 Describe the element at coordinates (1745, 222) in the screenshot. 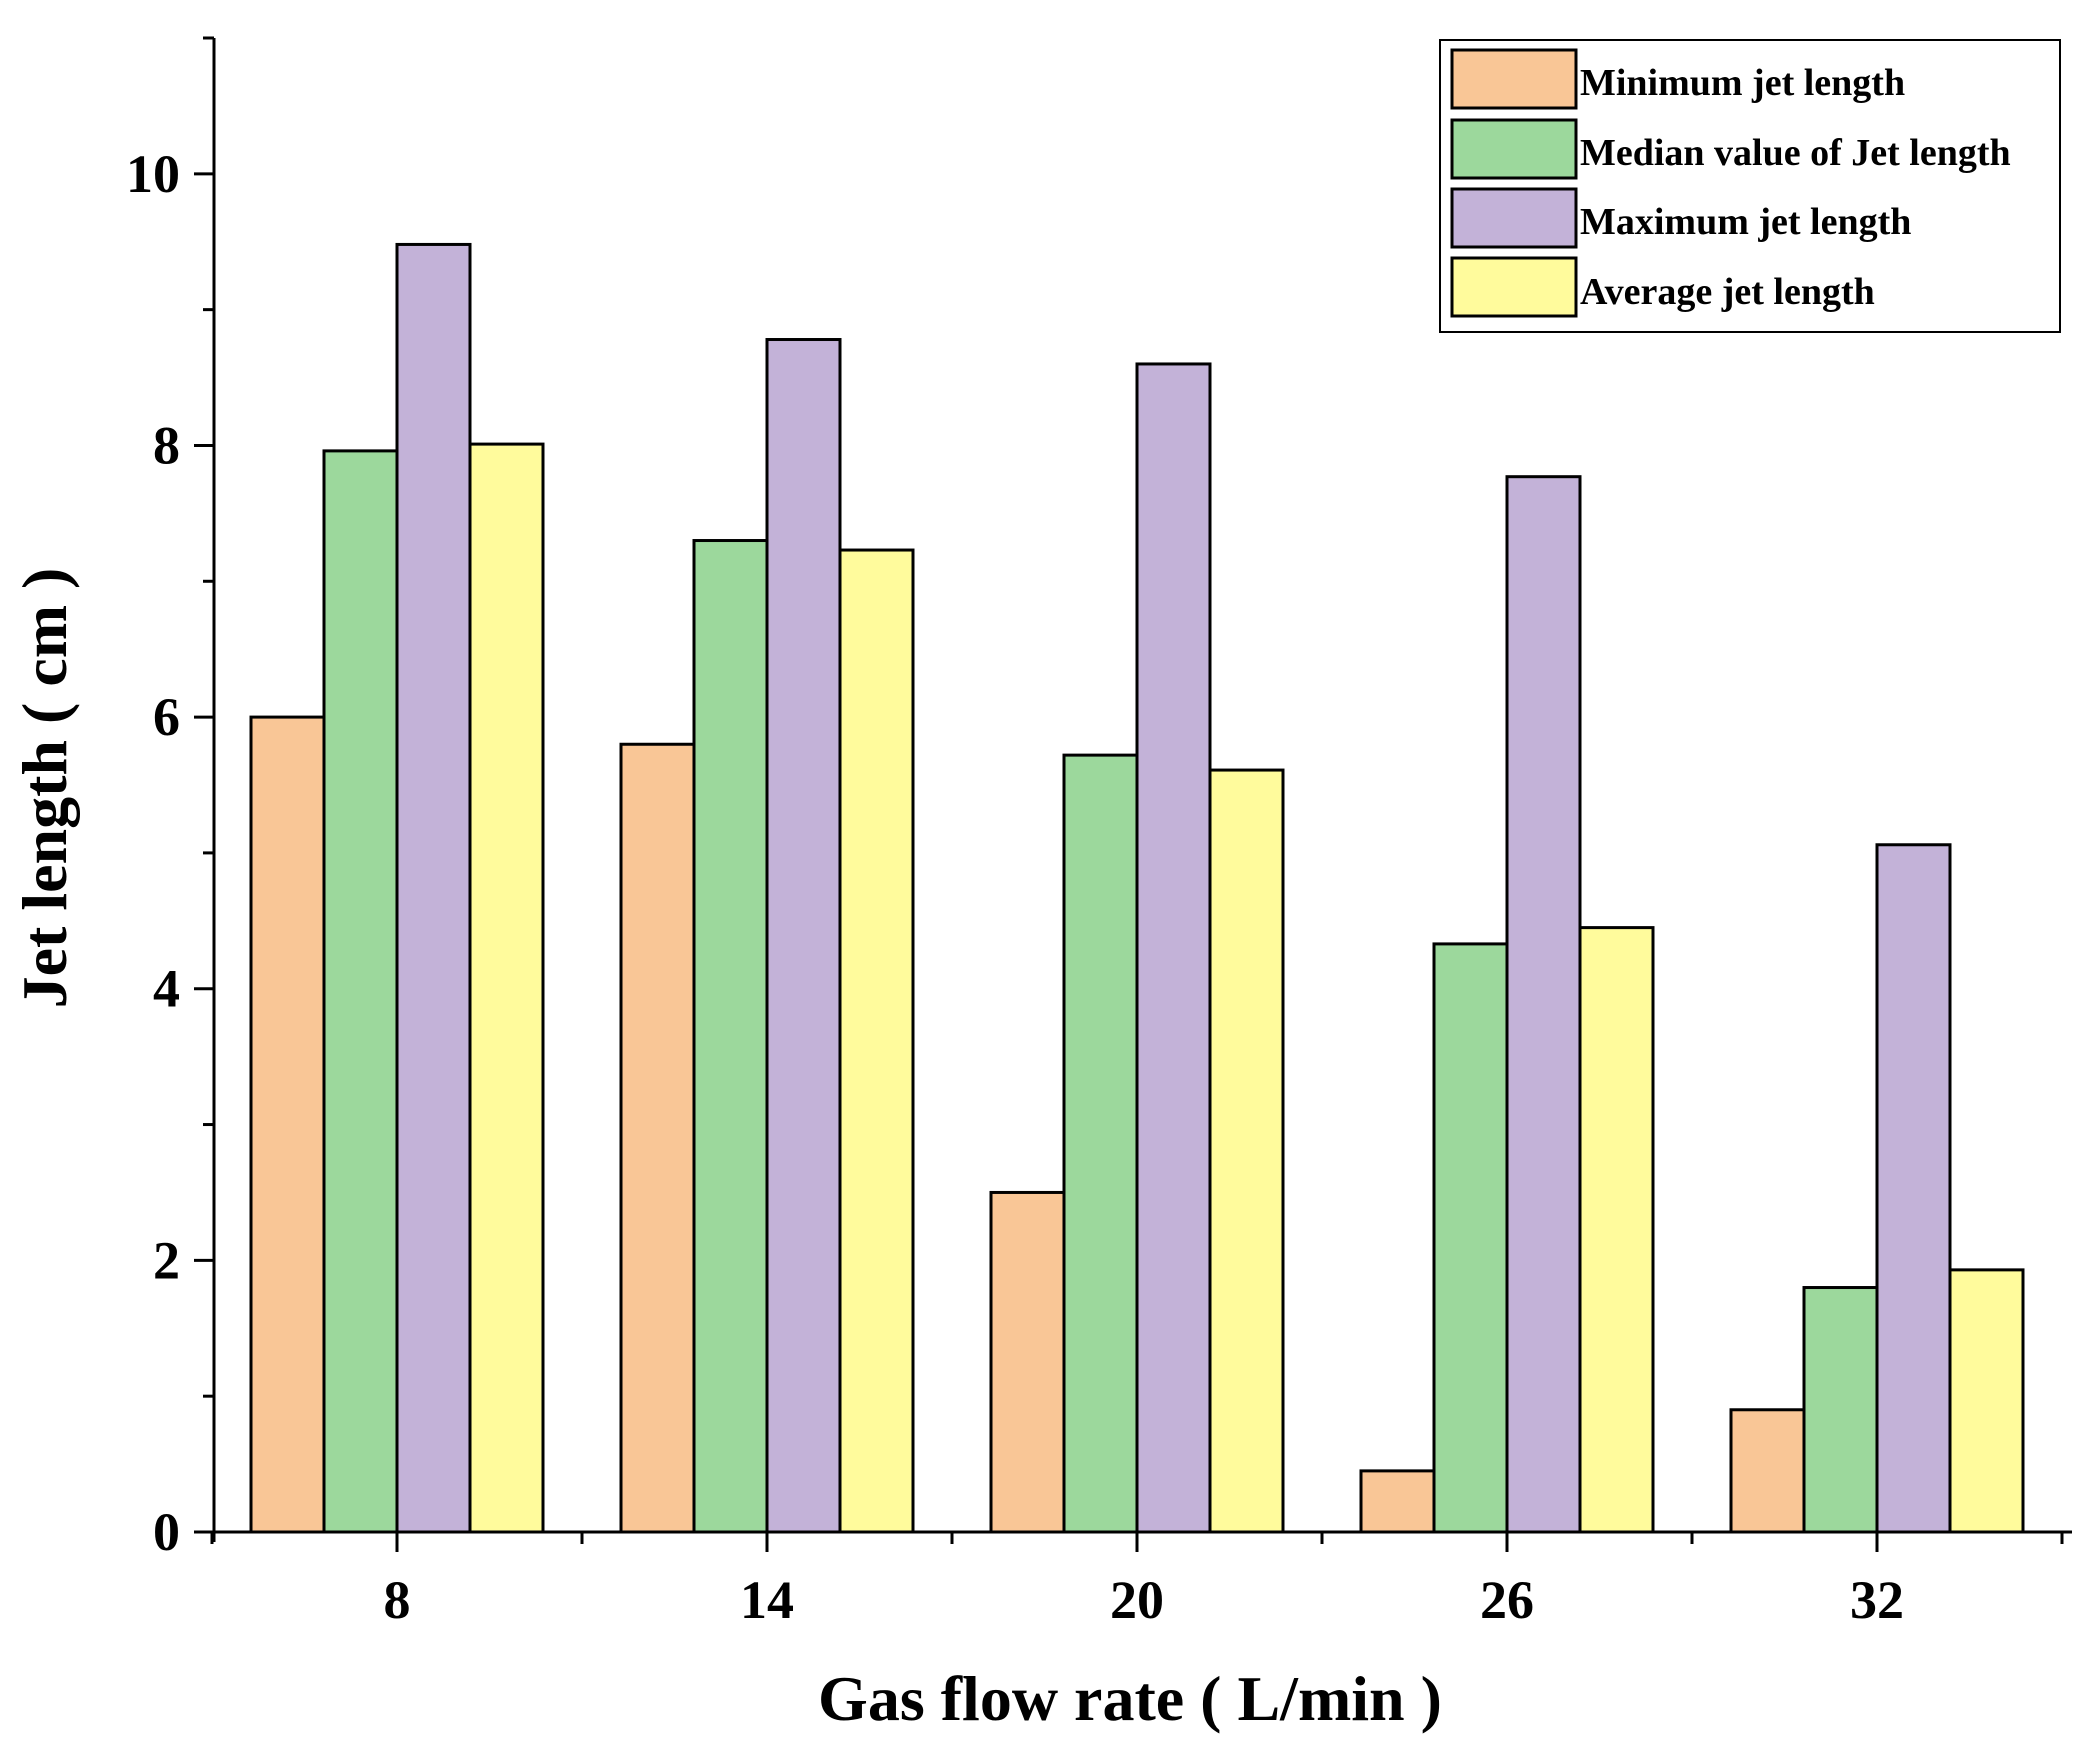

I see `legend-label-maximum: Maximum jet length` at that location.